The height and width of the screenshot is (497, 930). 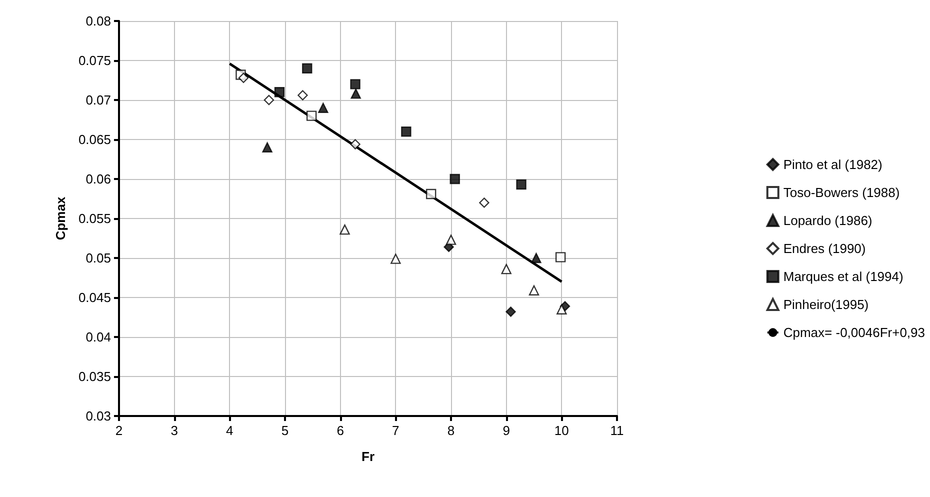 What do you see at coordinates (617, 430) in the screenshot?
I see `x-tick-label: 11` at bounding box center [617, 430].